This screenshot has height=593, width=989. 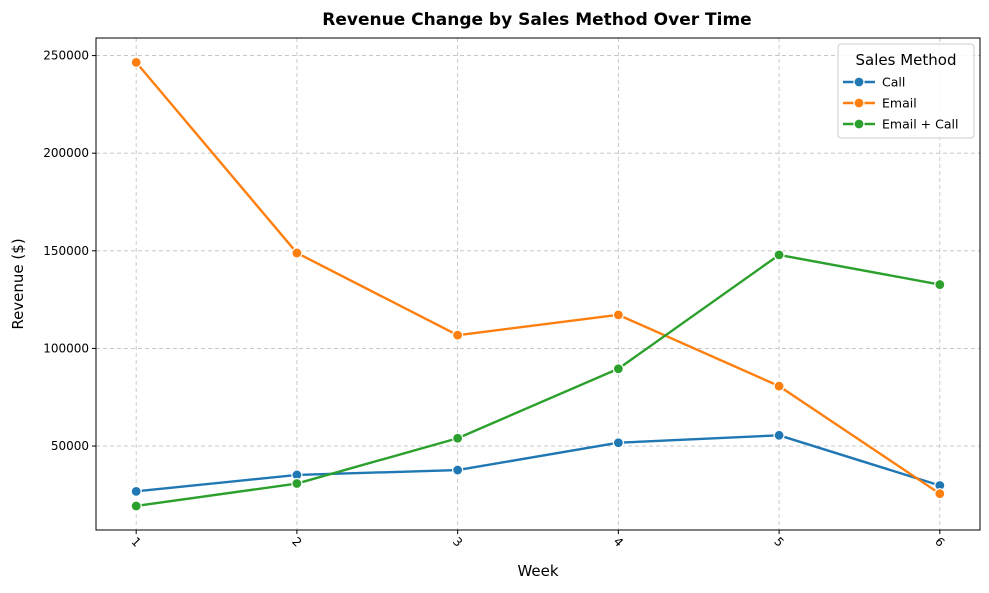 I want to click on x-tick-label: 2, so click(x=296, y=541).